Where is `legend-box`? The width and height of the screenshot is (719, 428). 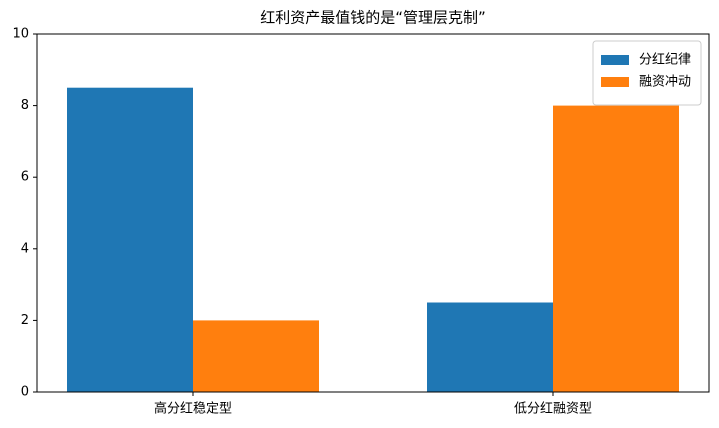
legend-box is located at coordinates (647, 73).